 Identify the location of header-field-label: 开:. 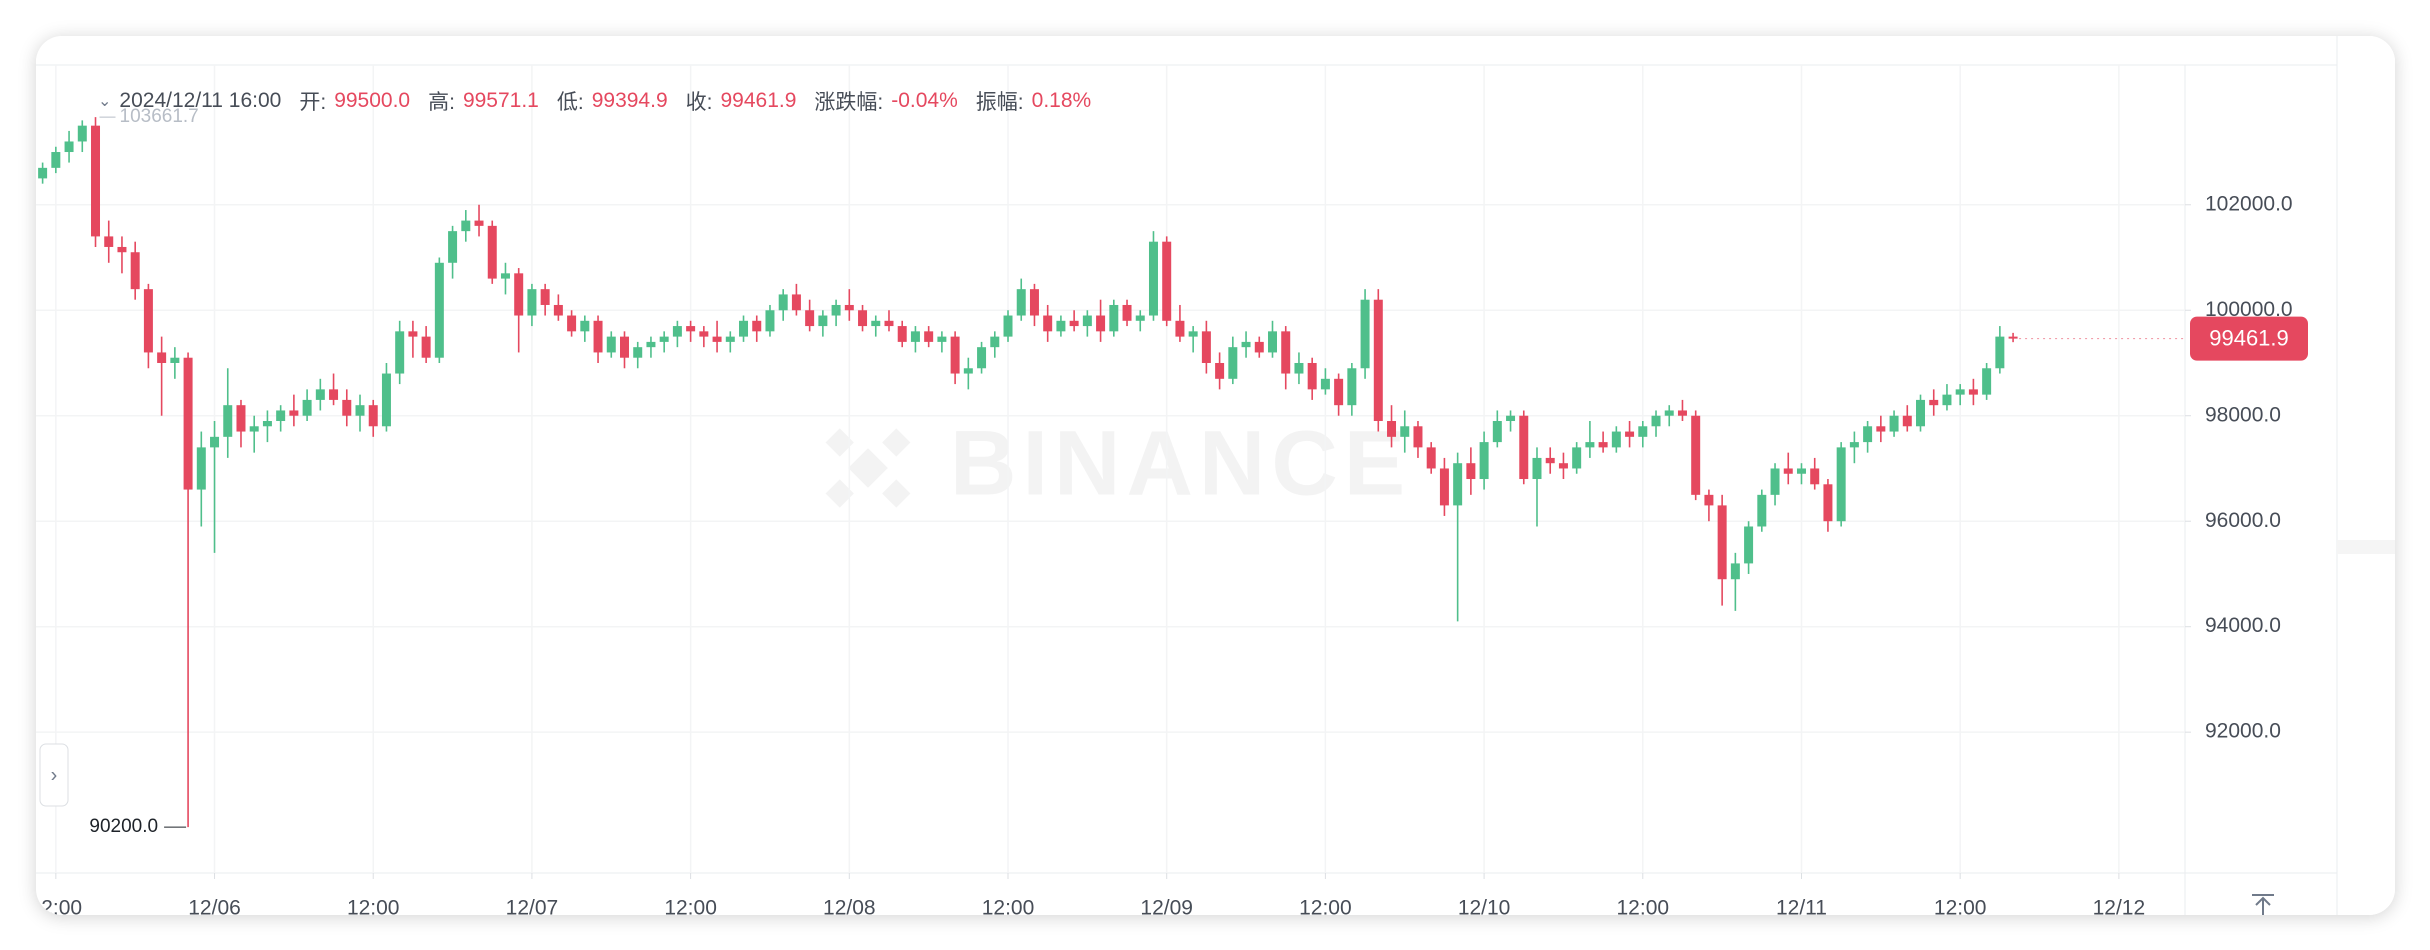
(313, 102).